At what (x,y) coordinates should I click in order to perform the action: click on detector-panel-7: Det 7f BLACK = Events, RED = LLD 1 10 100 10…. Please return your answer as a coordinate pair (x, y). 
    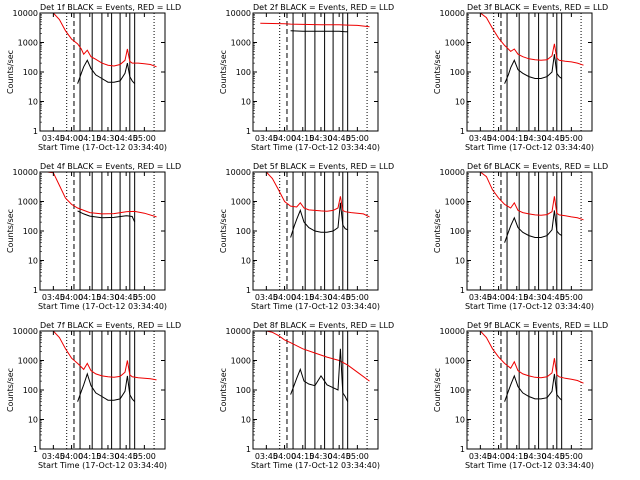
    Looking at the image, I should click on (93, 395).